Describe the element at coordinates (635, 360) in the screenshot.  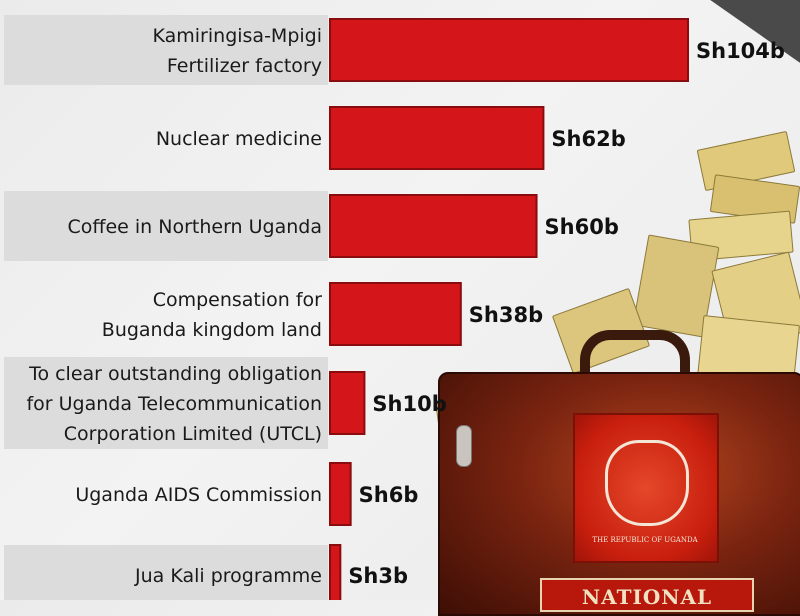
I see `briefcase-handle` at that location.